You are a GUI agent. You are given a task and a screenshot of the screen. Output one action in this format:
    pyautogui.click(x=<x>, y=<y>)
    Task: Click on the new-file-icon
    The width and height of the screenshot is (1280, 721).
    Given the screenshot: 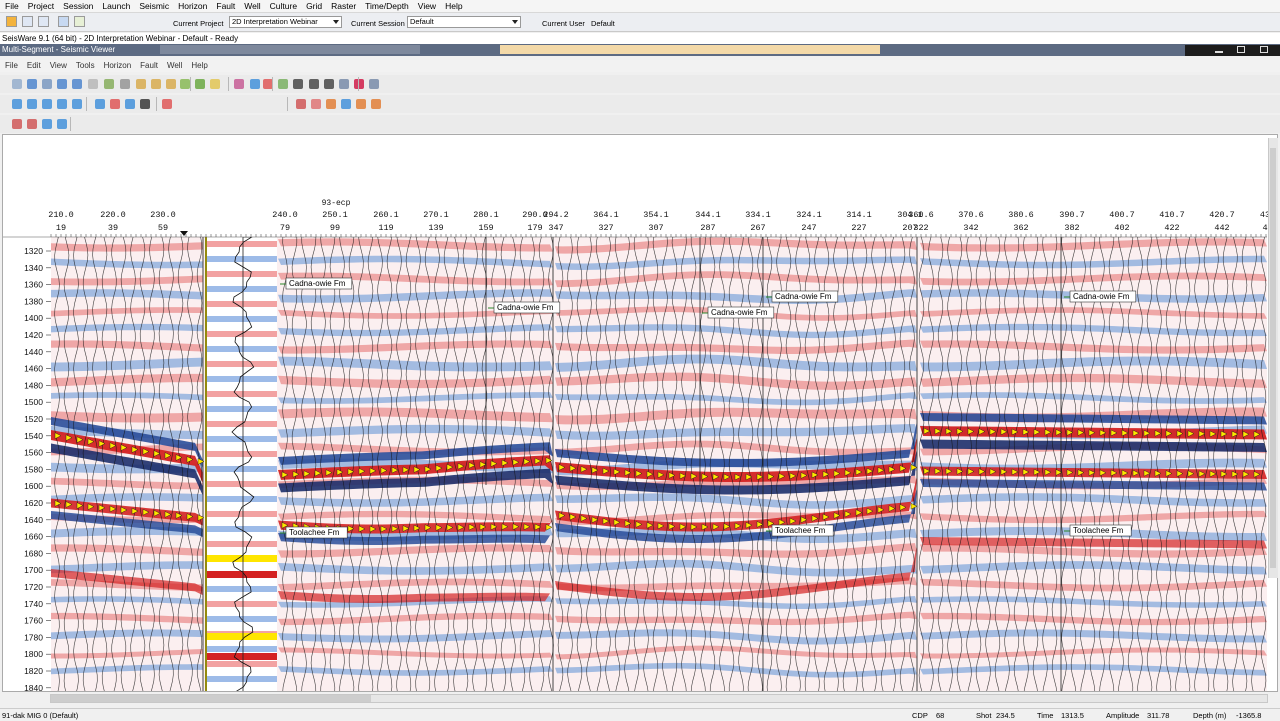 What is the action you would take?
    pyautogui.click(x=27, y=21)
    